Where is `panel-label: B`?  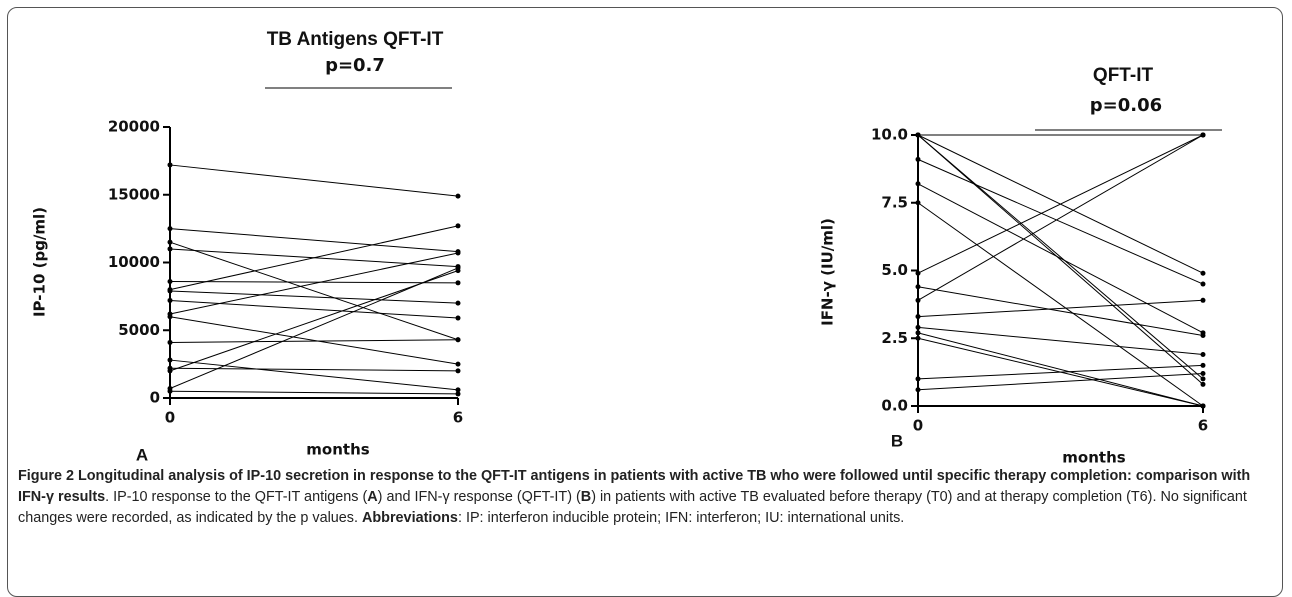
panel-label: B is located at coordinates (897, 440).